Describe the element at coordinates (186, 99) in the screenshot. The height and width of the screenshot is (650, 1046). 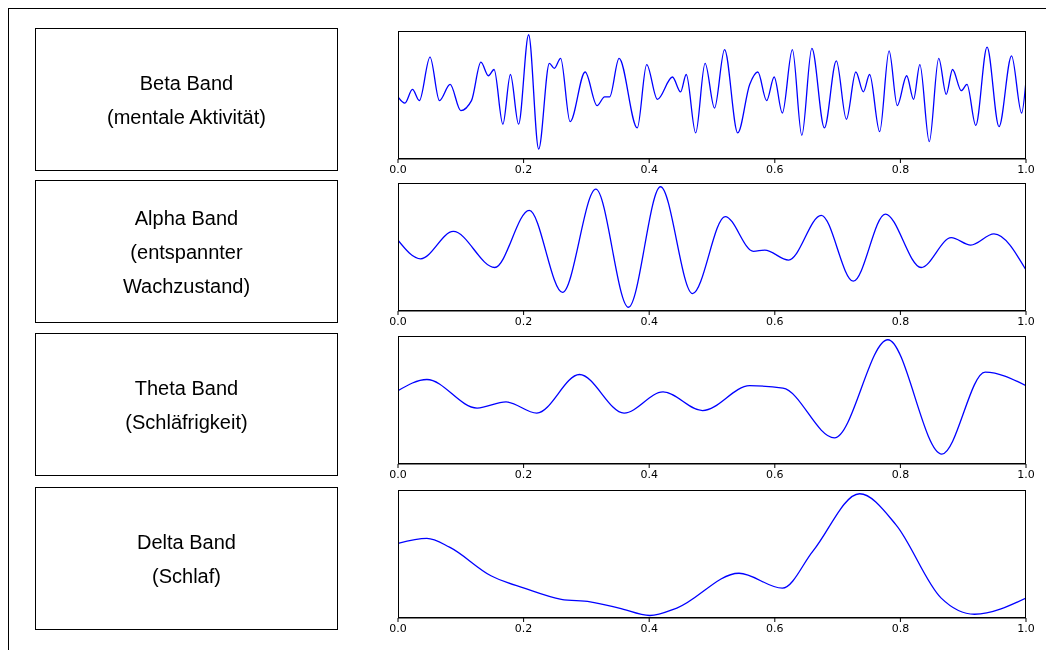
I see `label-box: Beta Band (mentale Aktivität)` at that location.